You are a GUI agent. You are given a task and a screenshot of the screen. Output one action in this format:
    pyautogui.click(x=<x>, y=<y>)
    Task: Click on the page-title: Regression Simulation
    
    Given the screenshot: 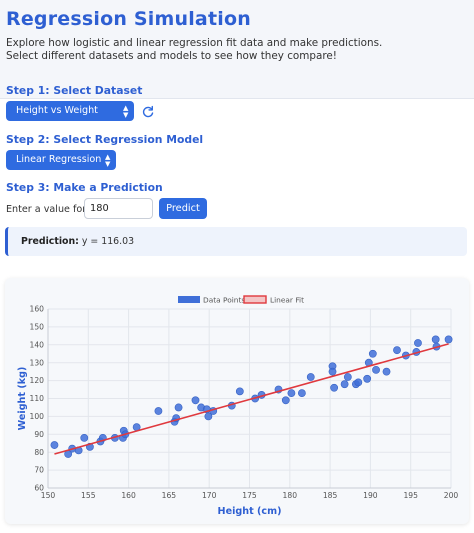 What is the action you would take?
    pyautogui.click(x=128, y=19)
    